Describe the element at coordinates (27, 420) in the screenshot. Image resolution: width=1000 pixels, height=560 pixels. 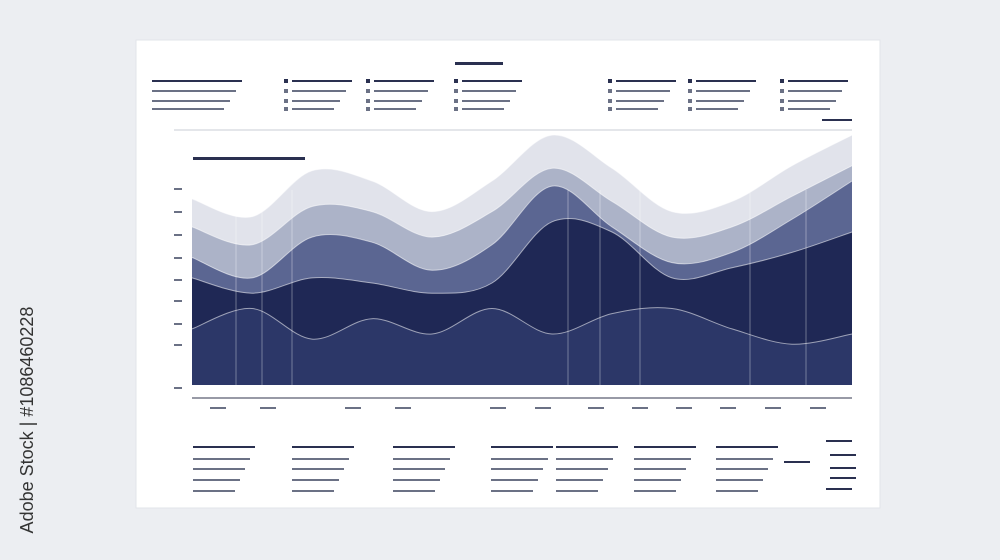
I see `watermark: Adobe Stock | #1086460228` at that location.